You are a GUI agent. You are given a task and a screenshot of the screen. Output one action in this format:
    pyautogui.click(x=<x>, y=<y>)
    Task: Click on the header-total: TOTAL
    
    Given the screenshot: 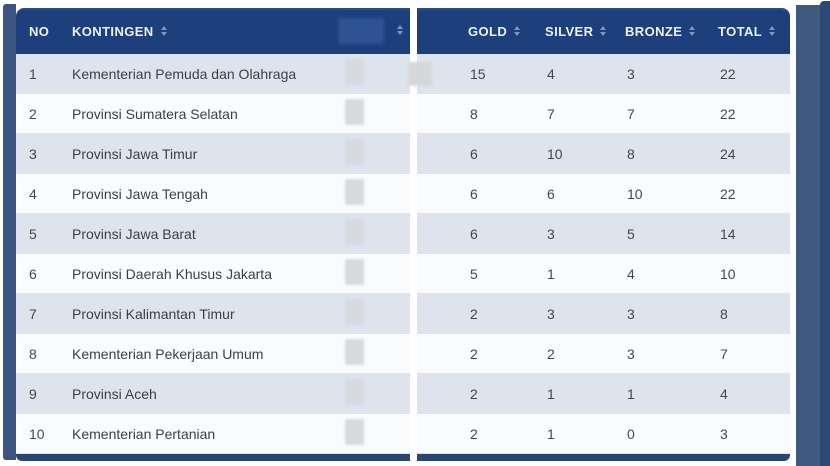 What is the action you would take?
    pyautogui.click(x=754, y=31)
    